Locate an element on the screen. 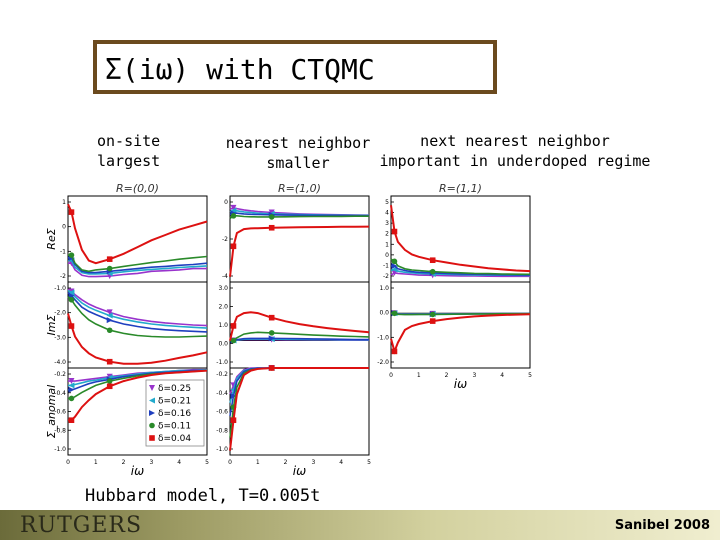  legend-box is located at coordinates (175, 413).